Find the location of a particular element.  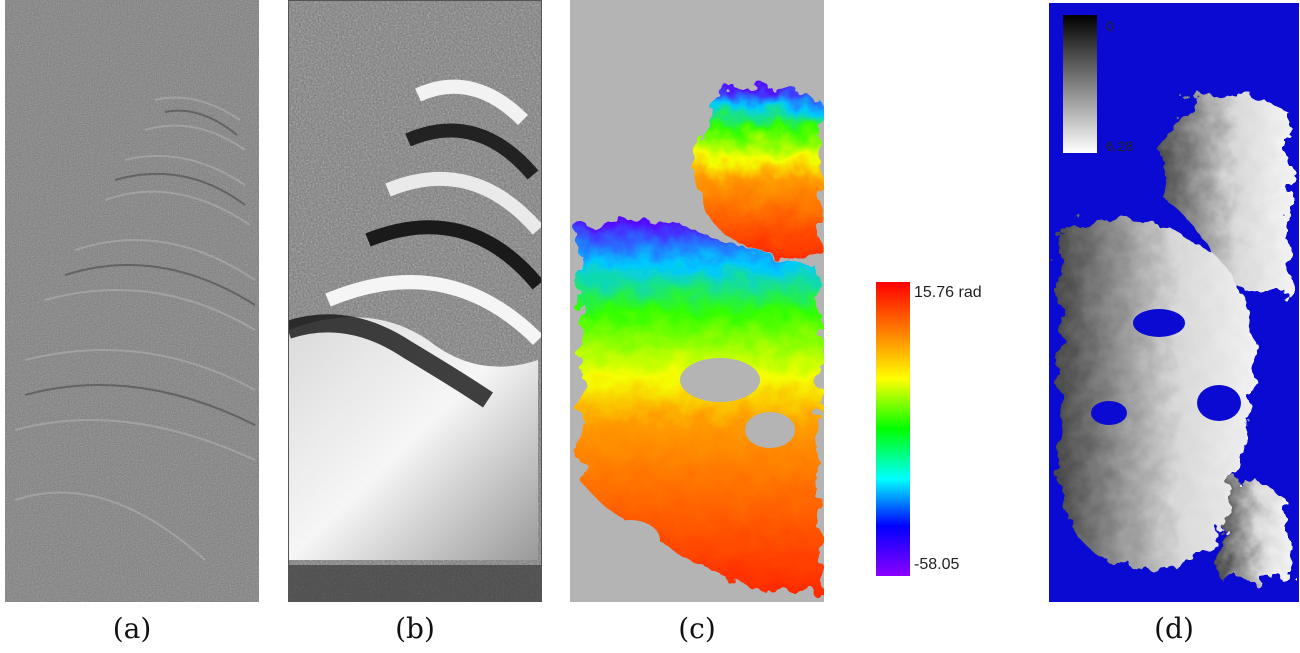

colorbar-d-max-label: 6.28 is located at coordinates (1120, 146).